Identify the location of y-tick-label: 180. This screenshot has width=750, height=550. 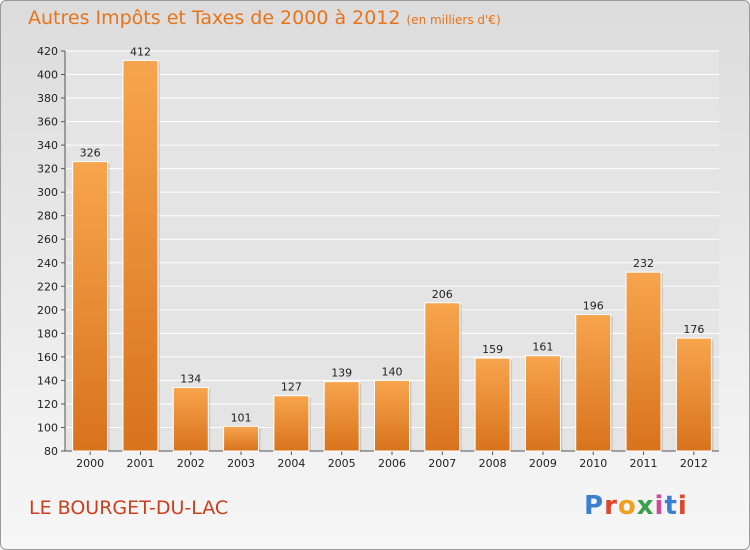
(47, 333).